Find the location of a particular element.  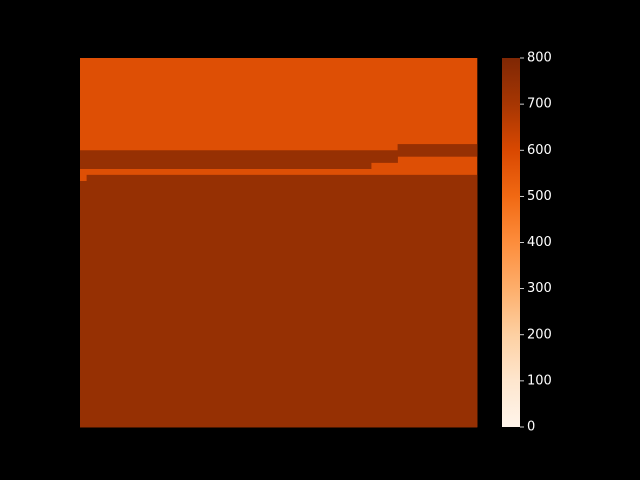

colorbar-tick-label: 600 is located at coordinates (539, 150).